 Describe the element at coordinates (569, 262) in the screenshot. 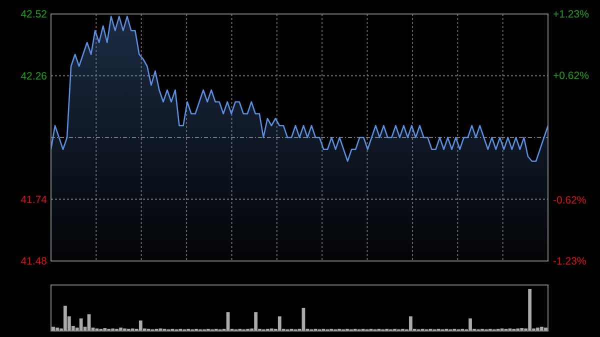

I see `y2-tick-label: -1.23%` at that location.